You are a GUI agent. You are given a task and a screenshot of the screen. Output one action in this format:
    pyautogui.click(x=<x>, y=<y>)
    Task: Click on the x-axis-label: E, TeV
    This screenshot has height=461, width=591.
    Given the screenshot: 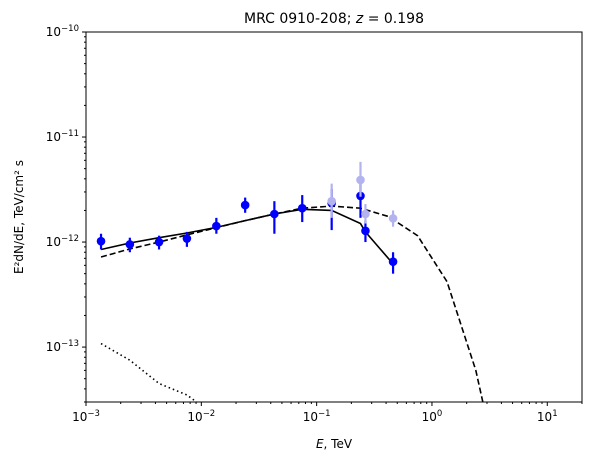 What is the action you would take?
    pyautogui.click(x=334, y=444)
    